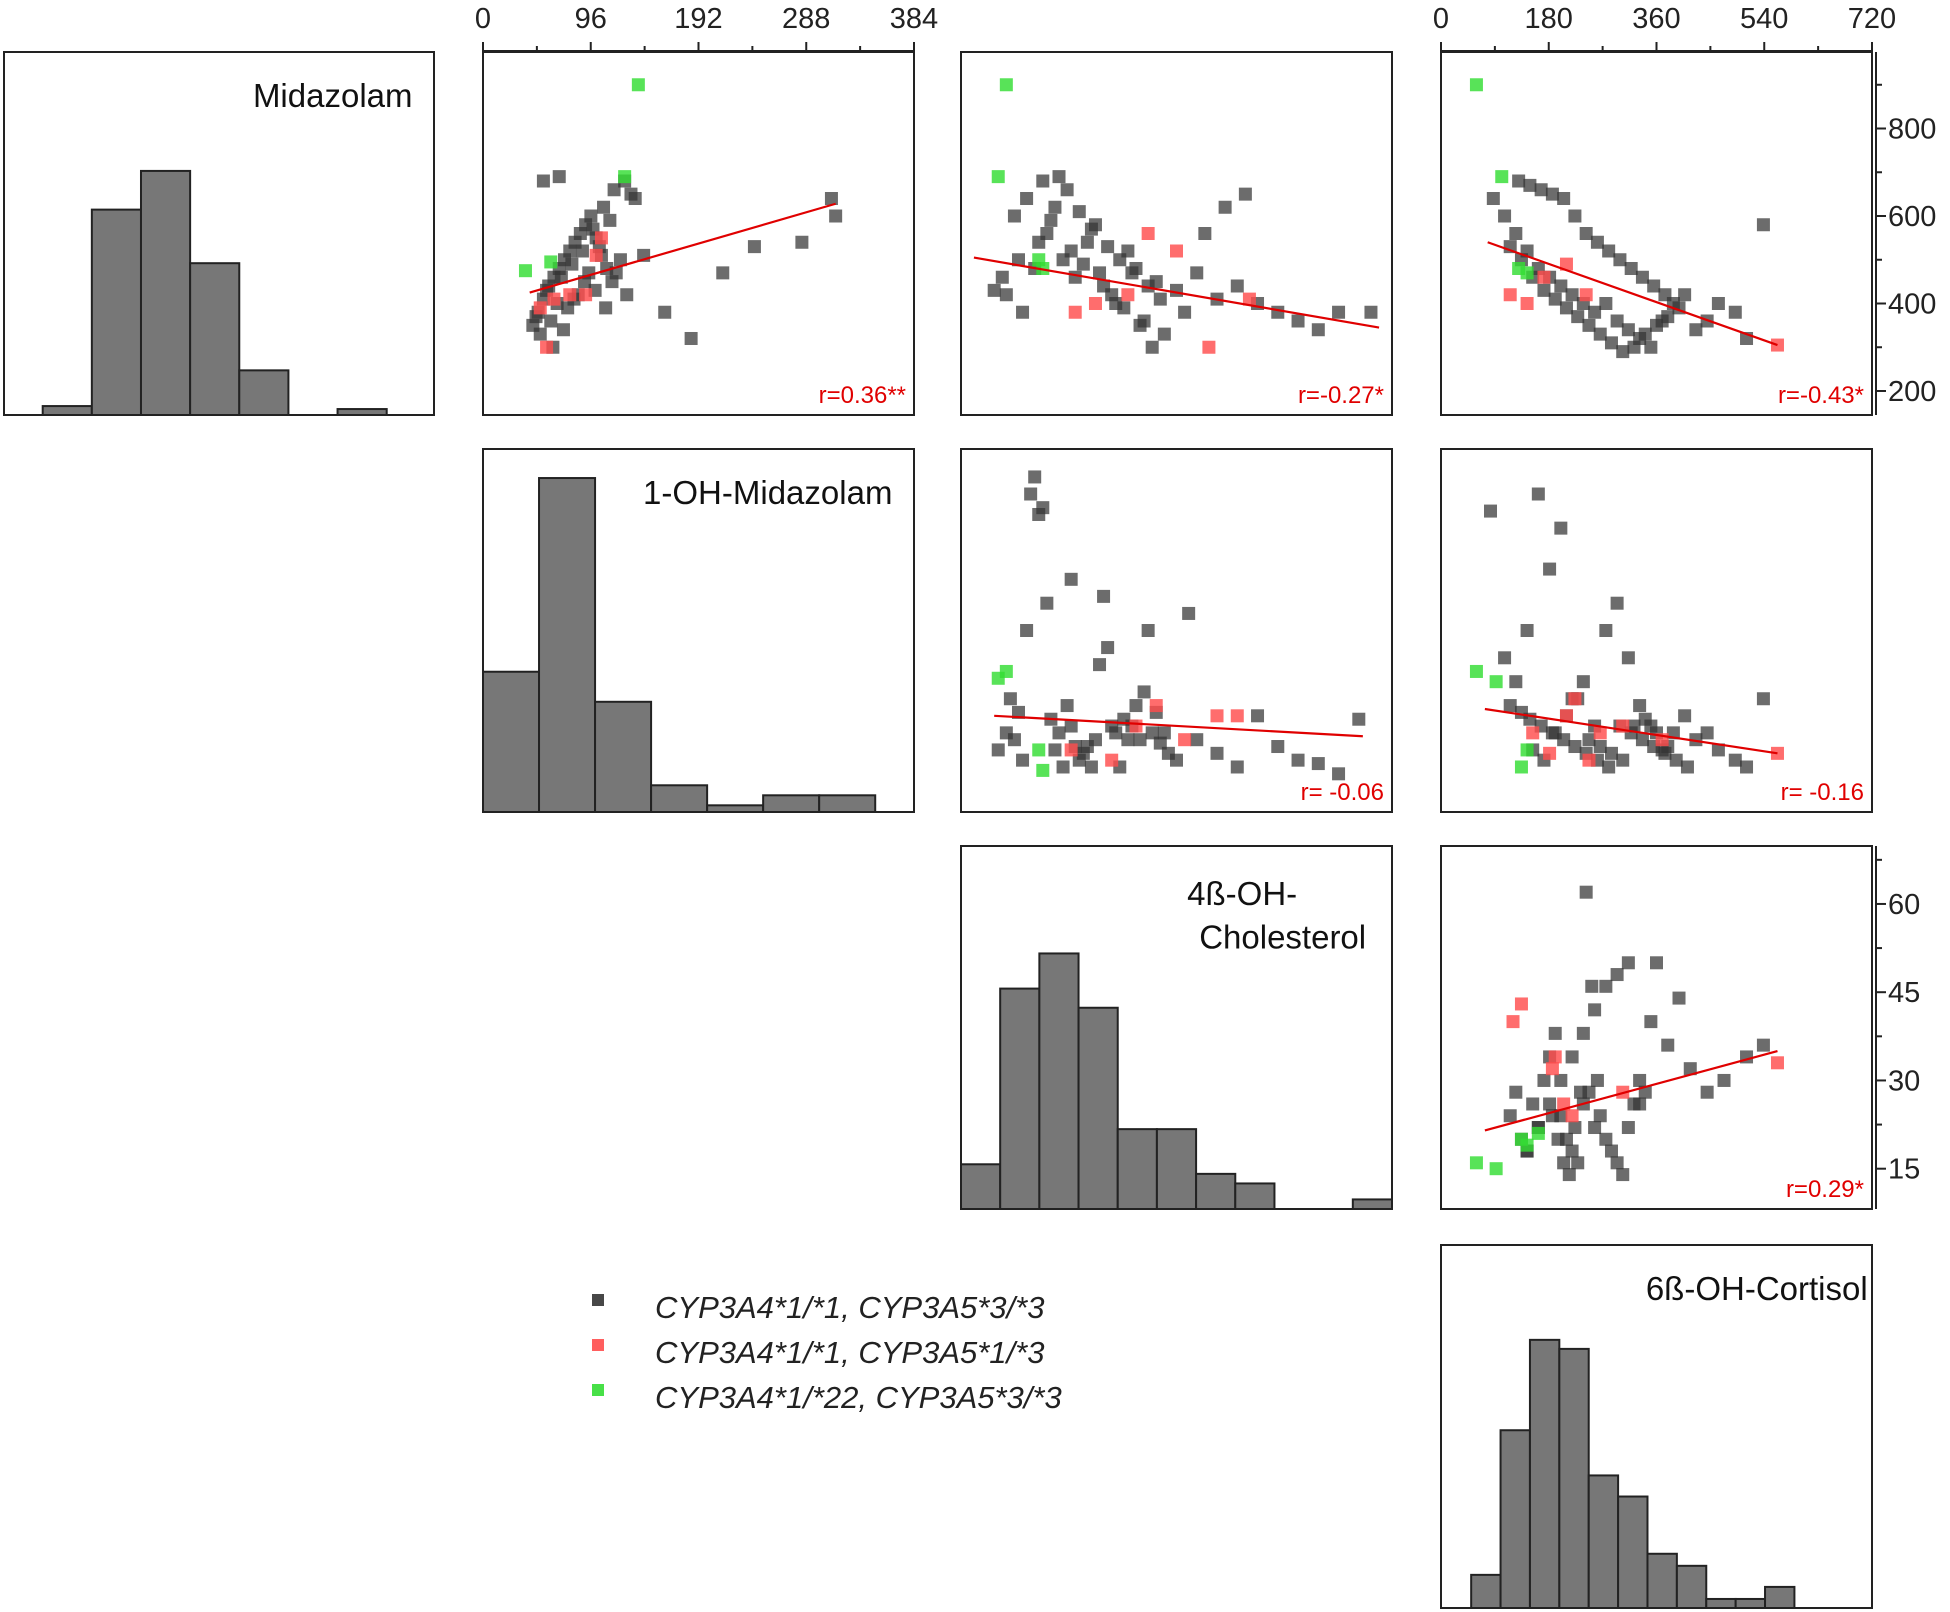 The height and width of the screenshot is (1612, 1950). What do you see at coordinates (1904, 905) in the screenshot?
I see `y-axis-cholesterol-label-3: 60` at bounding box center [1904, 905].